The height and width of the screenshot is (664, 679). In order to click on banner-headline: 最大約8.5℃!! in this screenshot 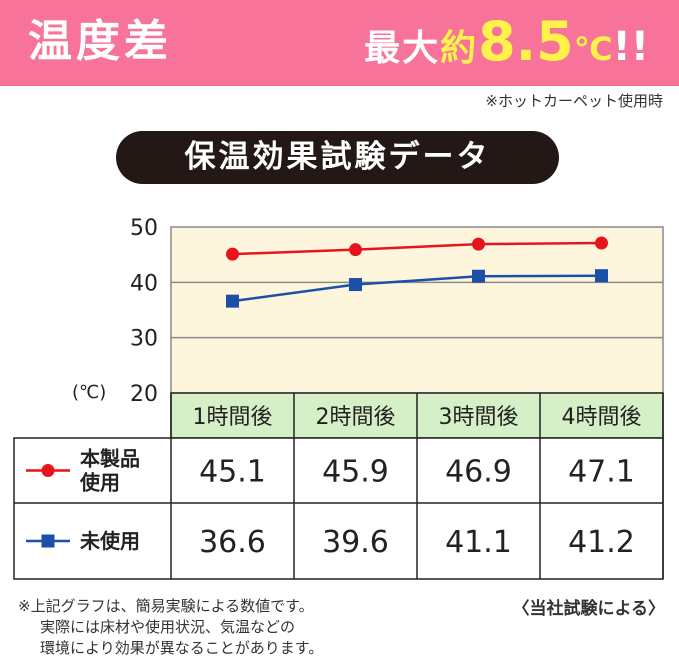, I will do `click(506, 48)`.